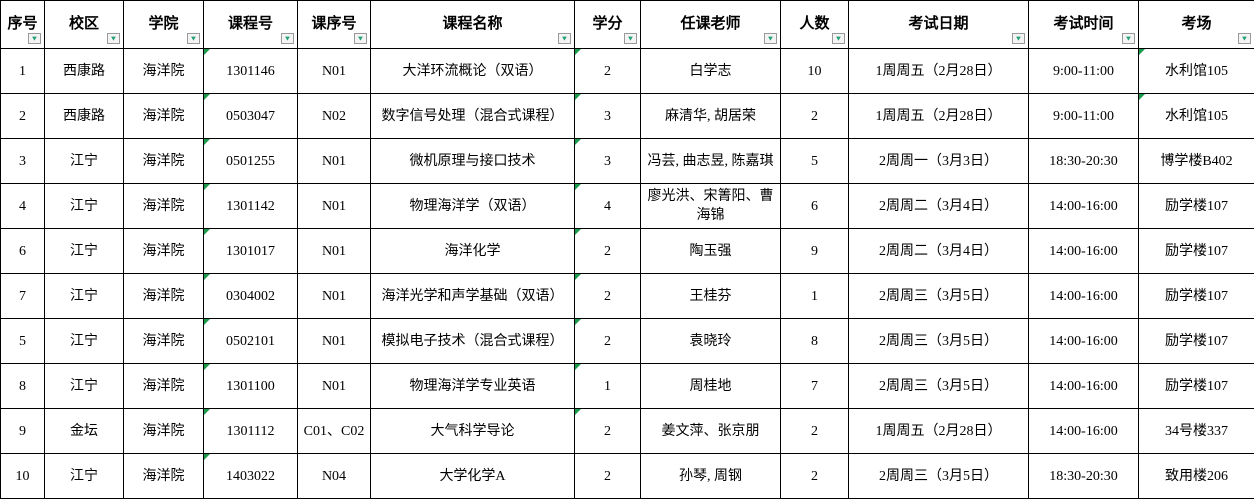  What do you see at coordinates (472, 161) in the screenshot?
I see `cell-course-name: 微机原理与接口技术` at bounding box center [472, 161].